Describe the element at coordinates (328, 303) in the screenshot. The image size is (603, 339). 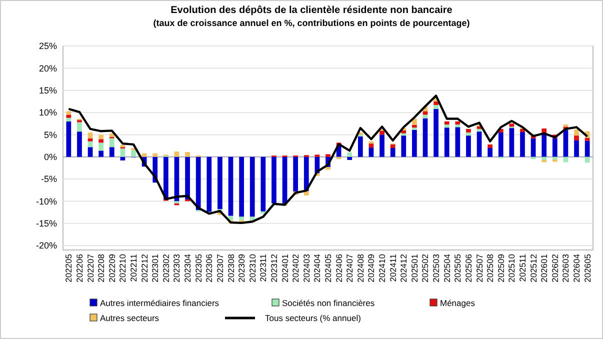
I see `legend-label: Sociétés non financières` at that location.